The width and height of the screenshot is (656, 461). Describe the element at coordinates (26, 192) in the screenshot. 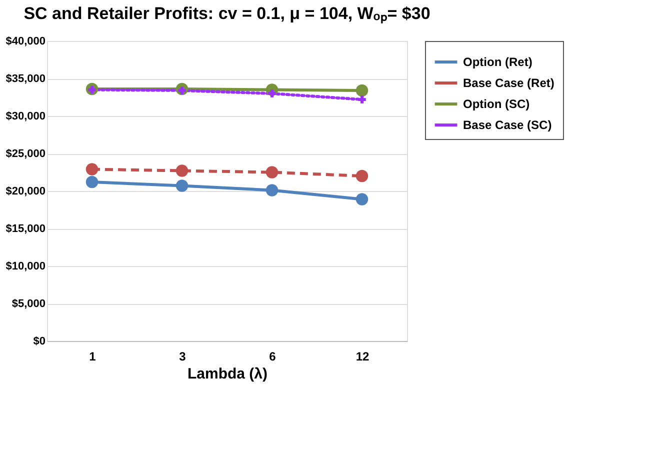

I see `y-tick-label: $20,000` at that location.